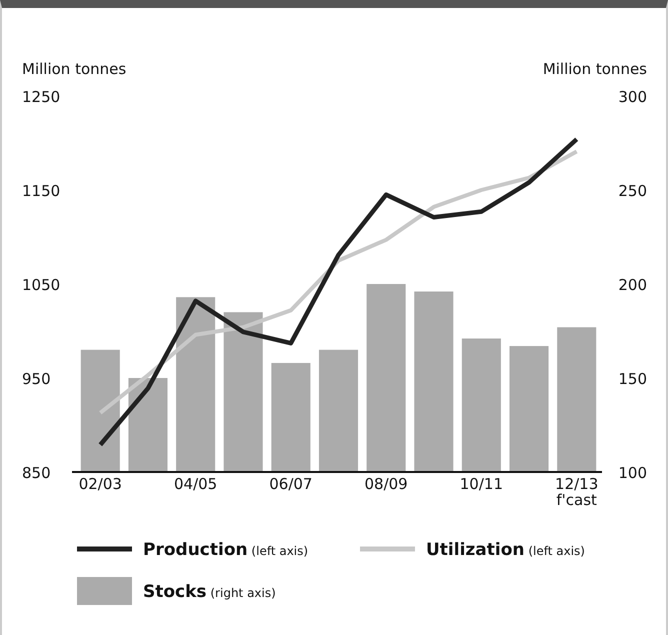  I want to click on x-tick-label: 12/13 f'cast, so click(576, 492).